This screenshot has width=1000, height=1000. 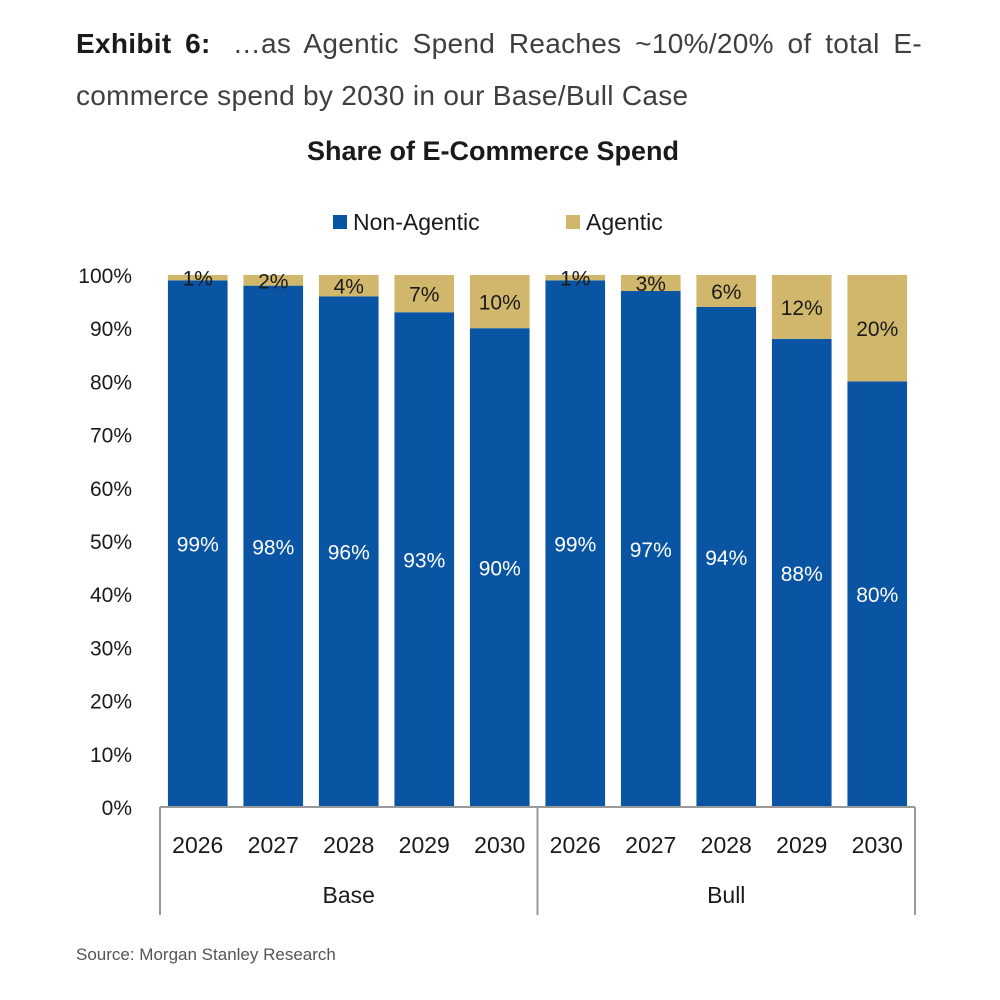 I want to click on data-label-non-agentic: 80%, so click(x=877, y=595).